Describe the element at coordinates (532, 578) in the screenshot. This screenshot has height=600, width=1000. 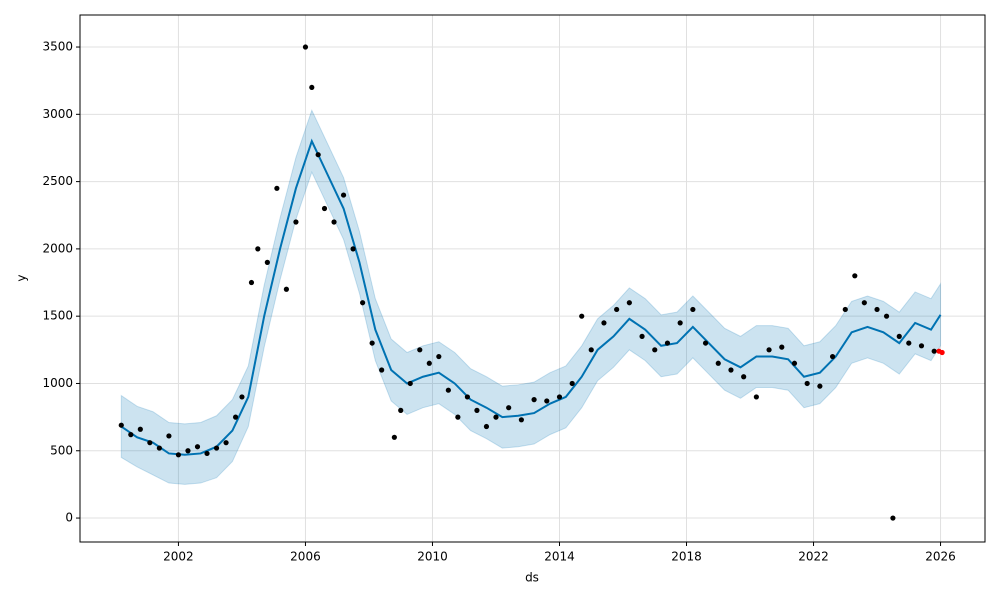
I see `x-axis-label: ds` at that location.